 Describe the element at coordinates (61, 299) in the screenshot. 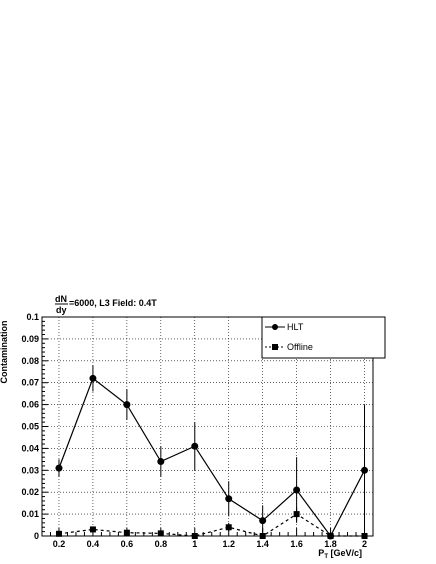

I see `title-dn: dN` at that location.